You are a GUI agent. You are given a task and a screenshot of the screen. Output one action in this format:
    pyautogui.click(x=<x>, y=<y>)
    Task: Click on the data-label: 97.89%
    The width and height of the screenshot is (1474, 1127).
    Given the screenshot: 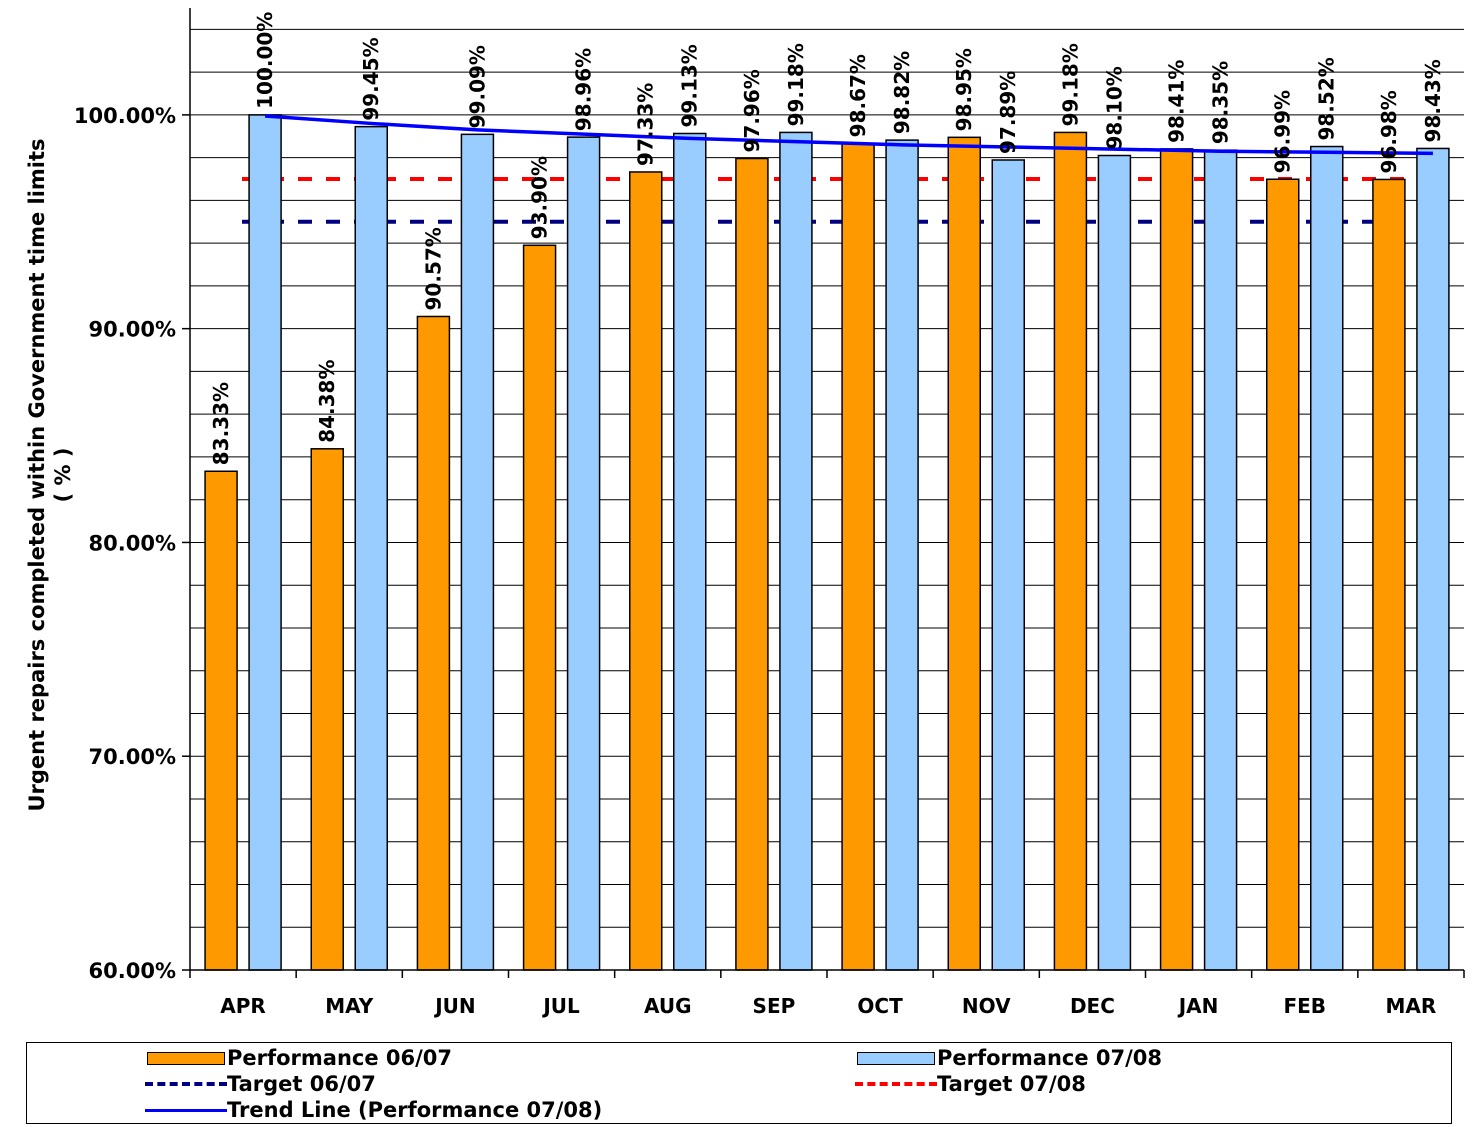 What is the action you would take?
    pyautogui.click(x=1008, y=112)
    